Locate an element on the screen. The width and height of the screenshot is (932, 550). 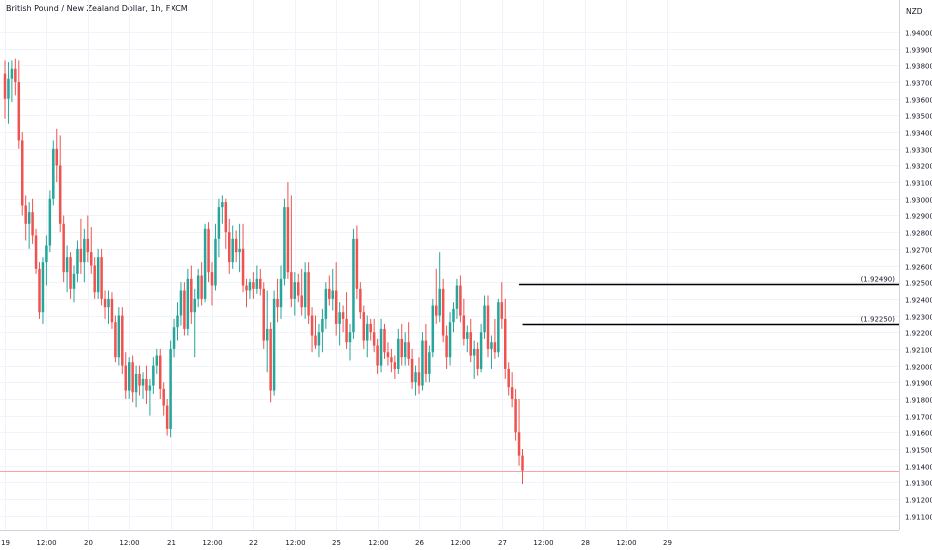
price-tick-label: 1.93300 is located at coordinates (918, 151).